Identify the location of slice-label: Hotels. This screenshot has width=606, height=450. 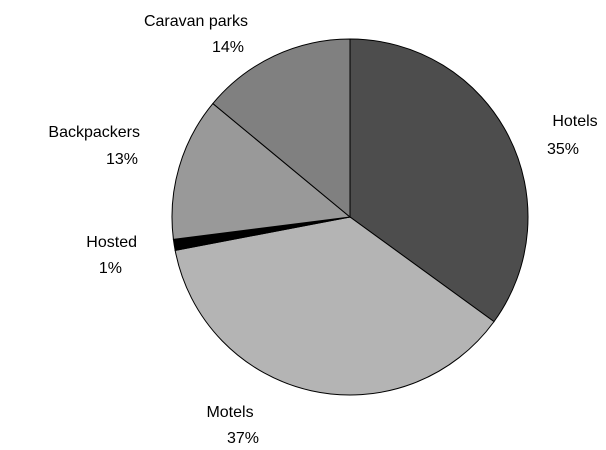
(574, 121).